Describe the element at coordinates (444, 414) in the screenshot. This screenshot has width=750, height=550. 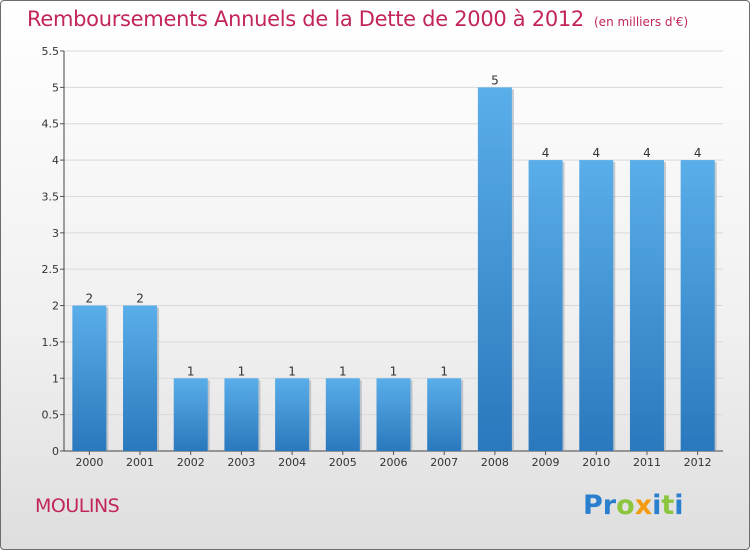
I see `bar-2007` at that location.